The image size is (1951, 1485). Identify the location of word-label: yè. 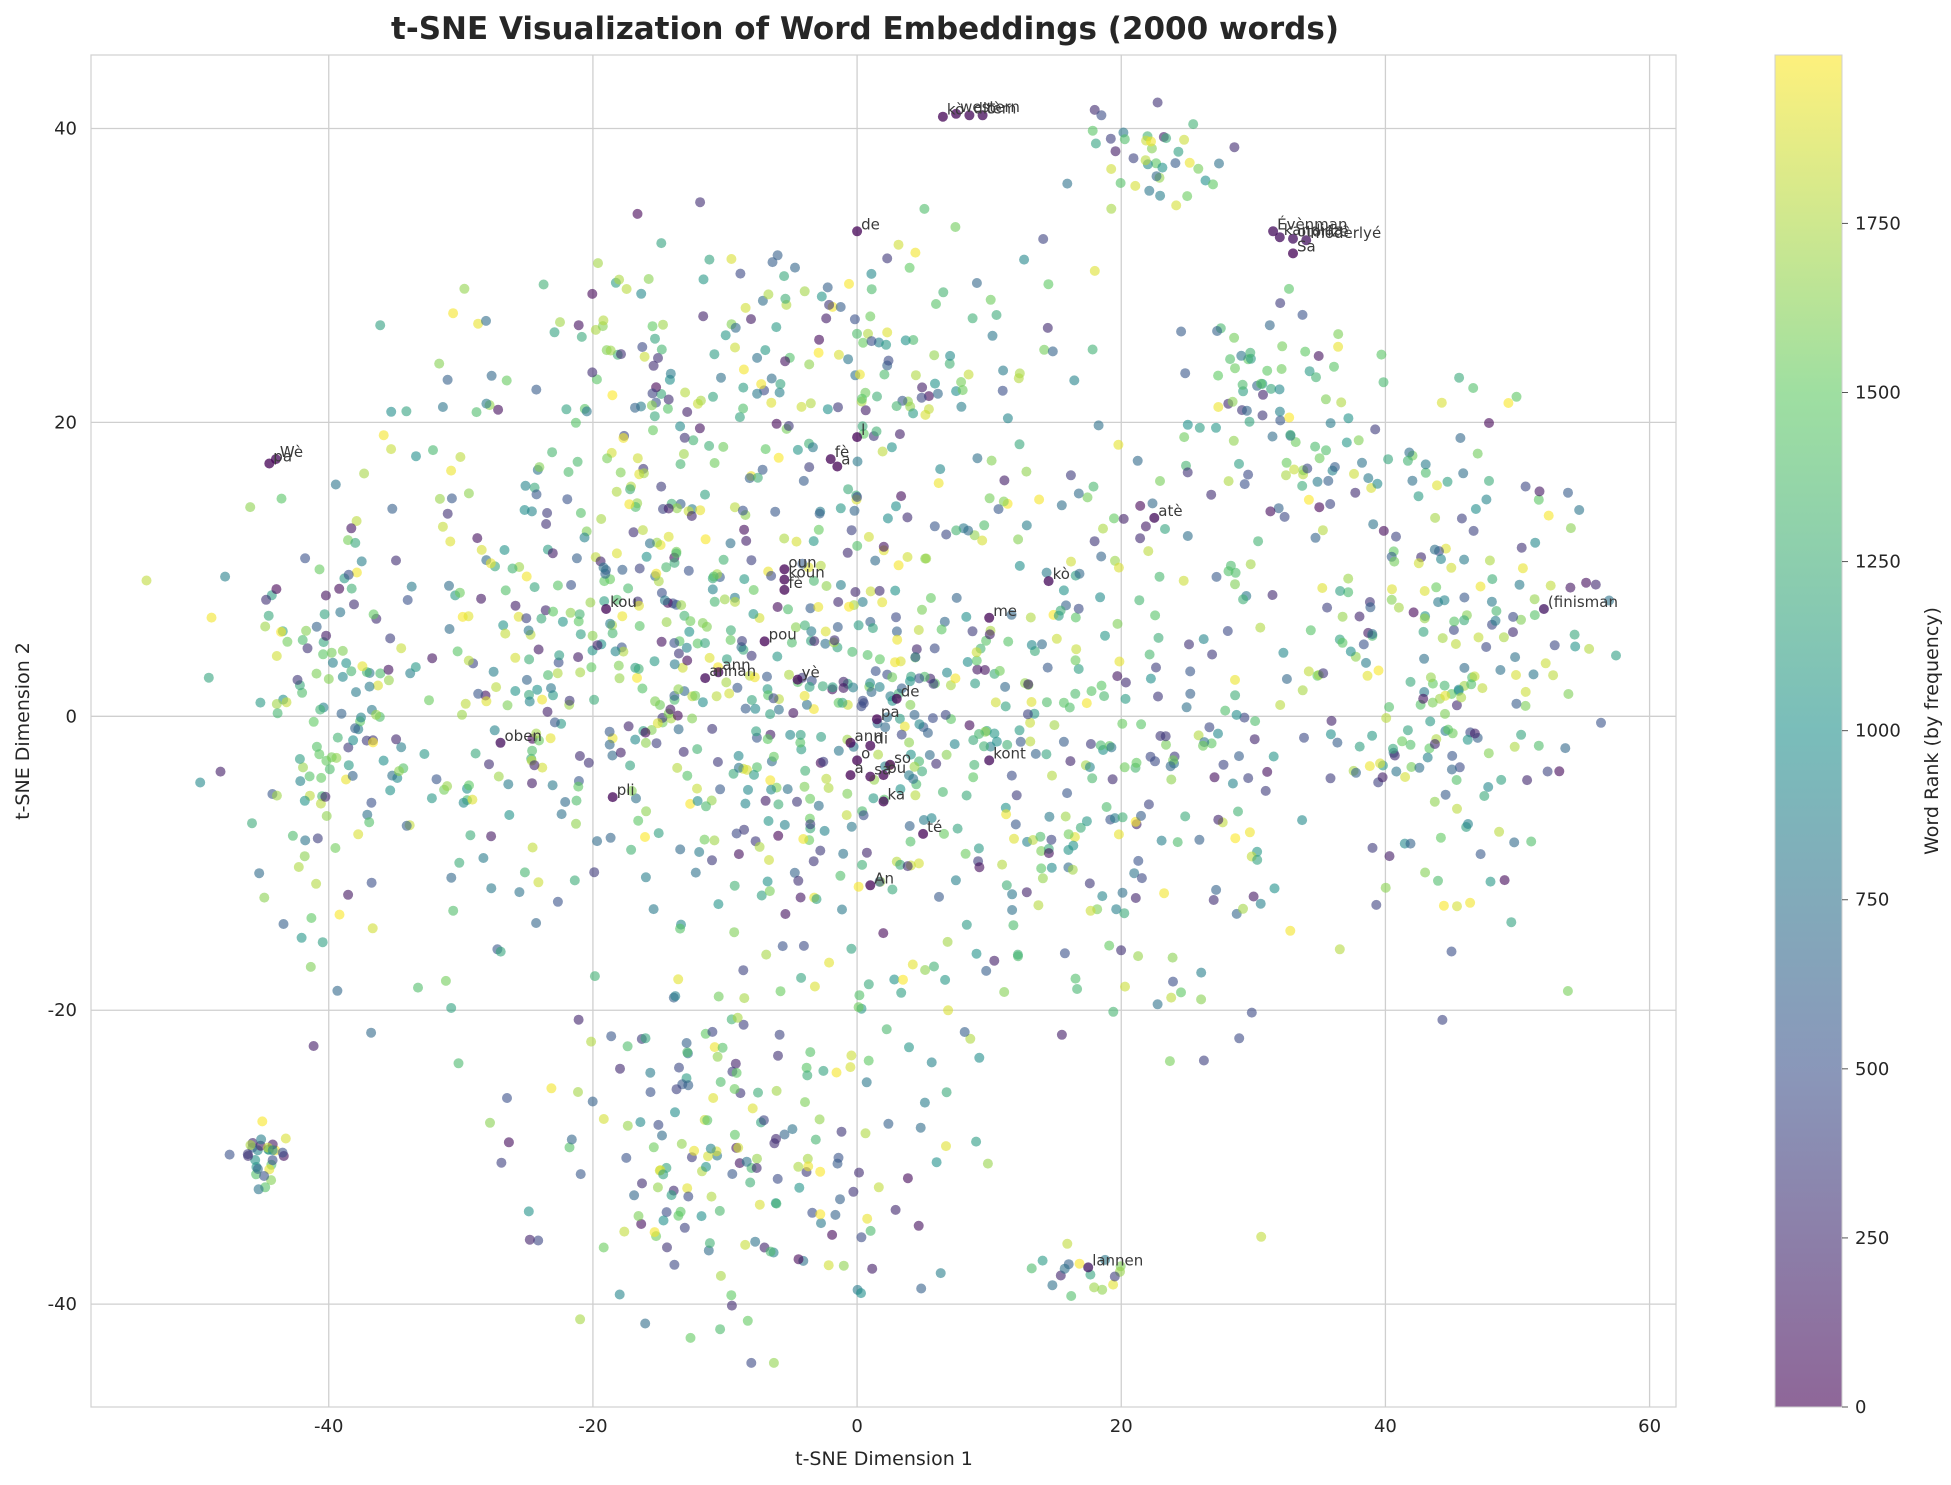
(811, 673).